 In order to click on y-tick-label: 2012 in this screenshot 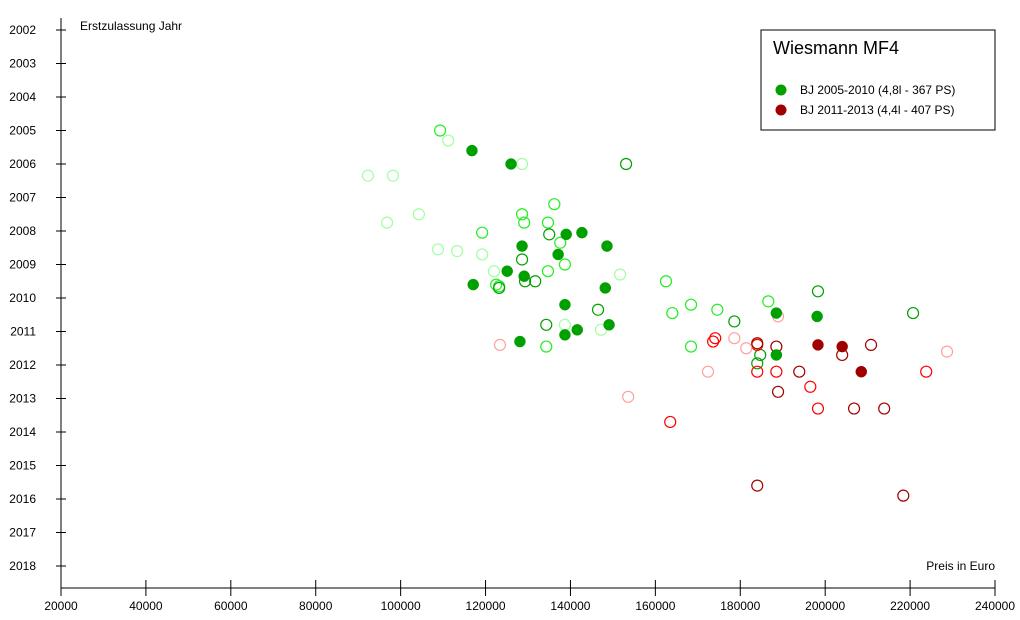, I will do `click(22, 365)`.